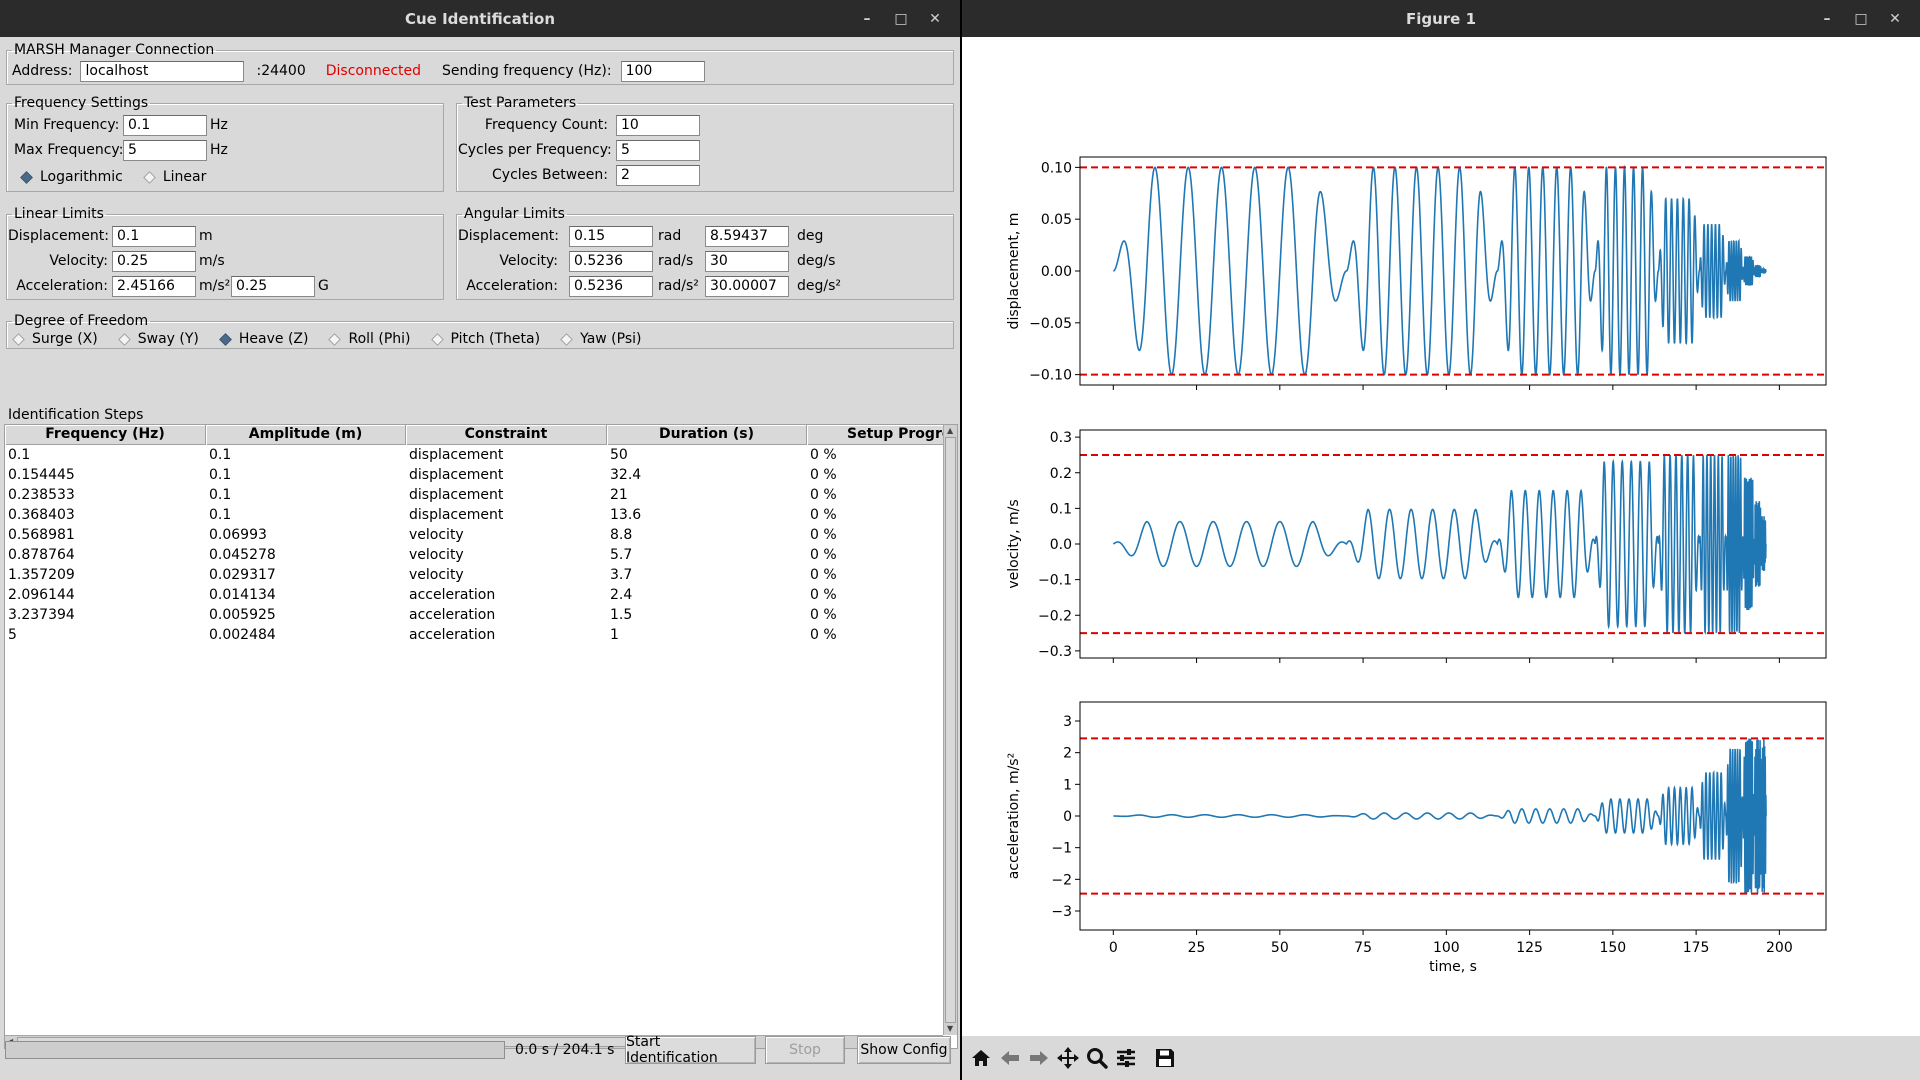 This screenshot has width=1920, height=1080. I want to click on table-cell: 32.4, so click(626, 475).